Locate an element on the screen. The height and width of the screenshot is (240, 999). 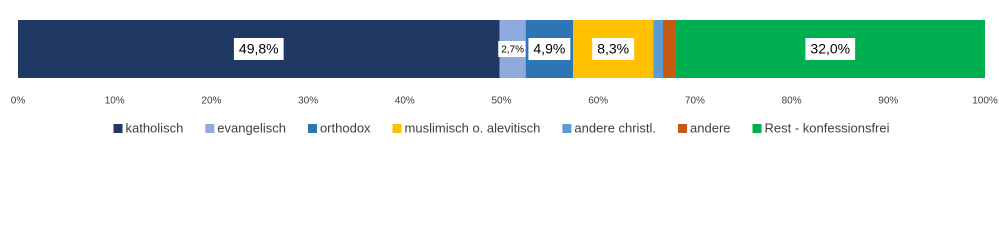
legend-label: muslimisch o. alevitisch is located at coordinates (473, 127).